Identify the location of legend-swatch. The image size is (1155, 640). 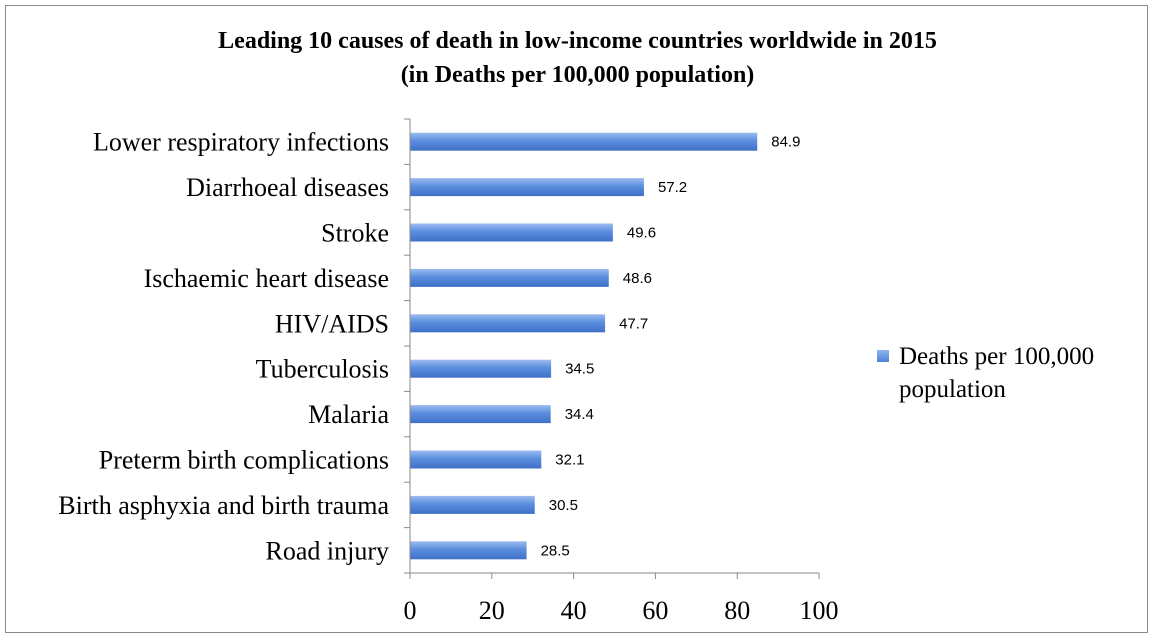
(883, 356).